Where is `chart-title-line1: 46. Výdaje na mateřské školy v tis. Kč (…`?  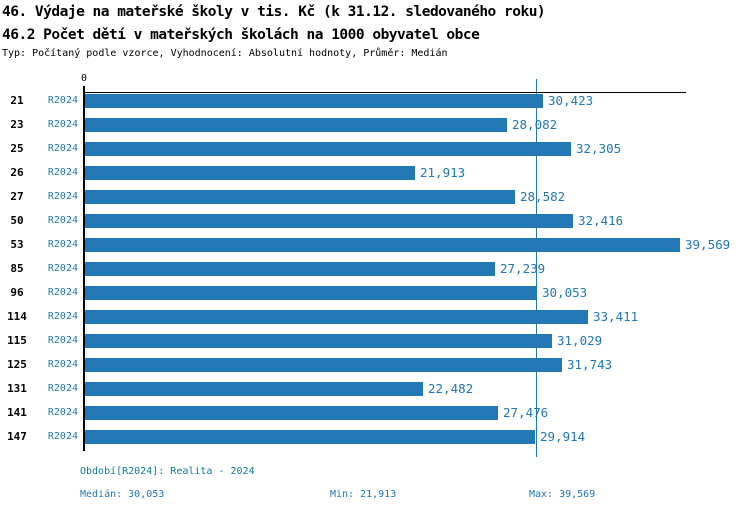 chart-title-line1: 46. Výdaje na mateřské školy v tis. Kč (… is located at coordinates (274, 12).